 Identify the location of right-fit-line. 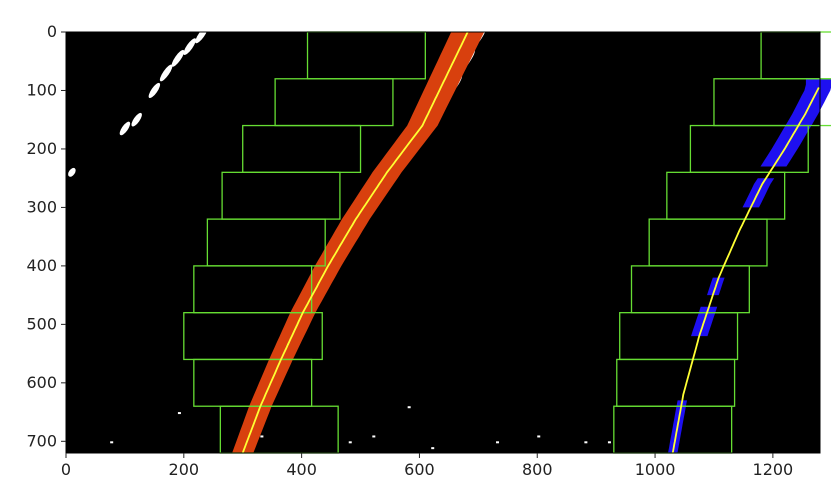
(745, 270).